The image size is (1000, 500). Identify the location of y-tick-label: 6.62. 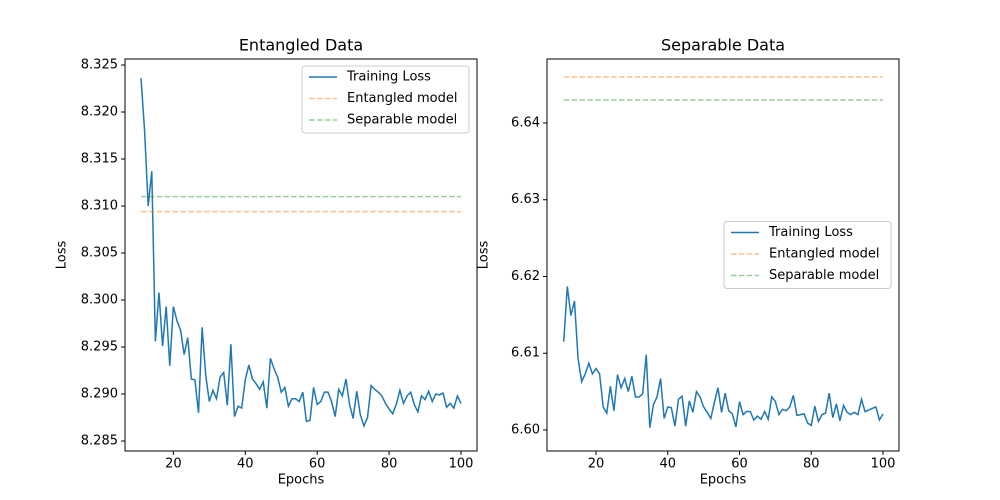
(525, 276).